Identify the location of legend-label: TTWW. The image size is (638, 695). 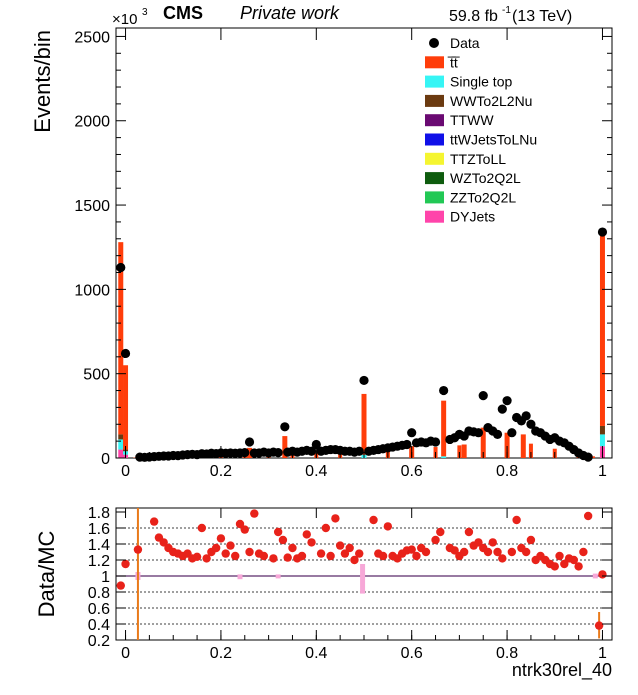
(472, 120).